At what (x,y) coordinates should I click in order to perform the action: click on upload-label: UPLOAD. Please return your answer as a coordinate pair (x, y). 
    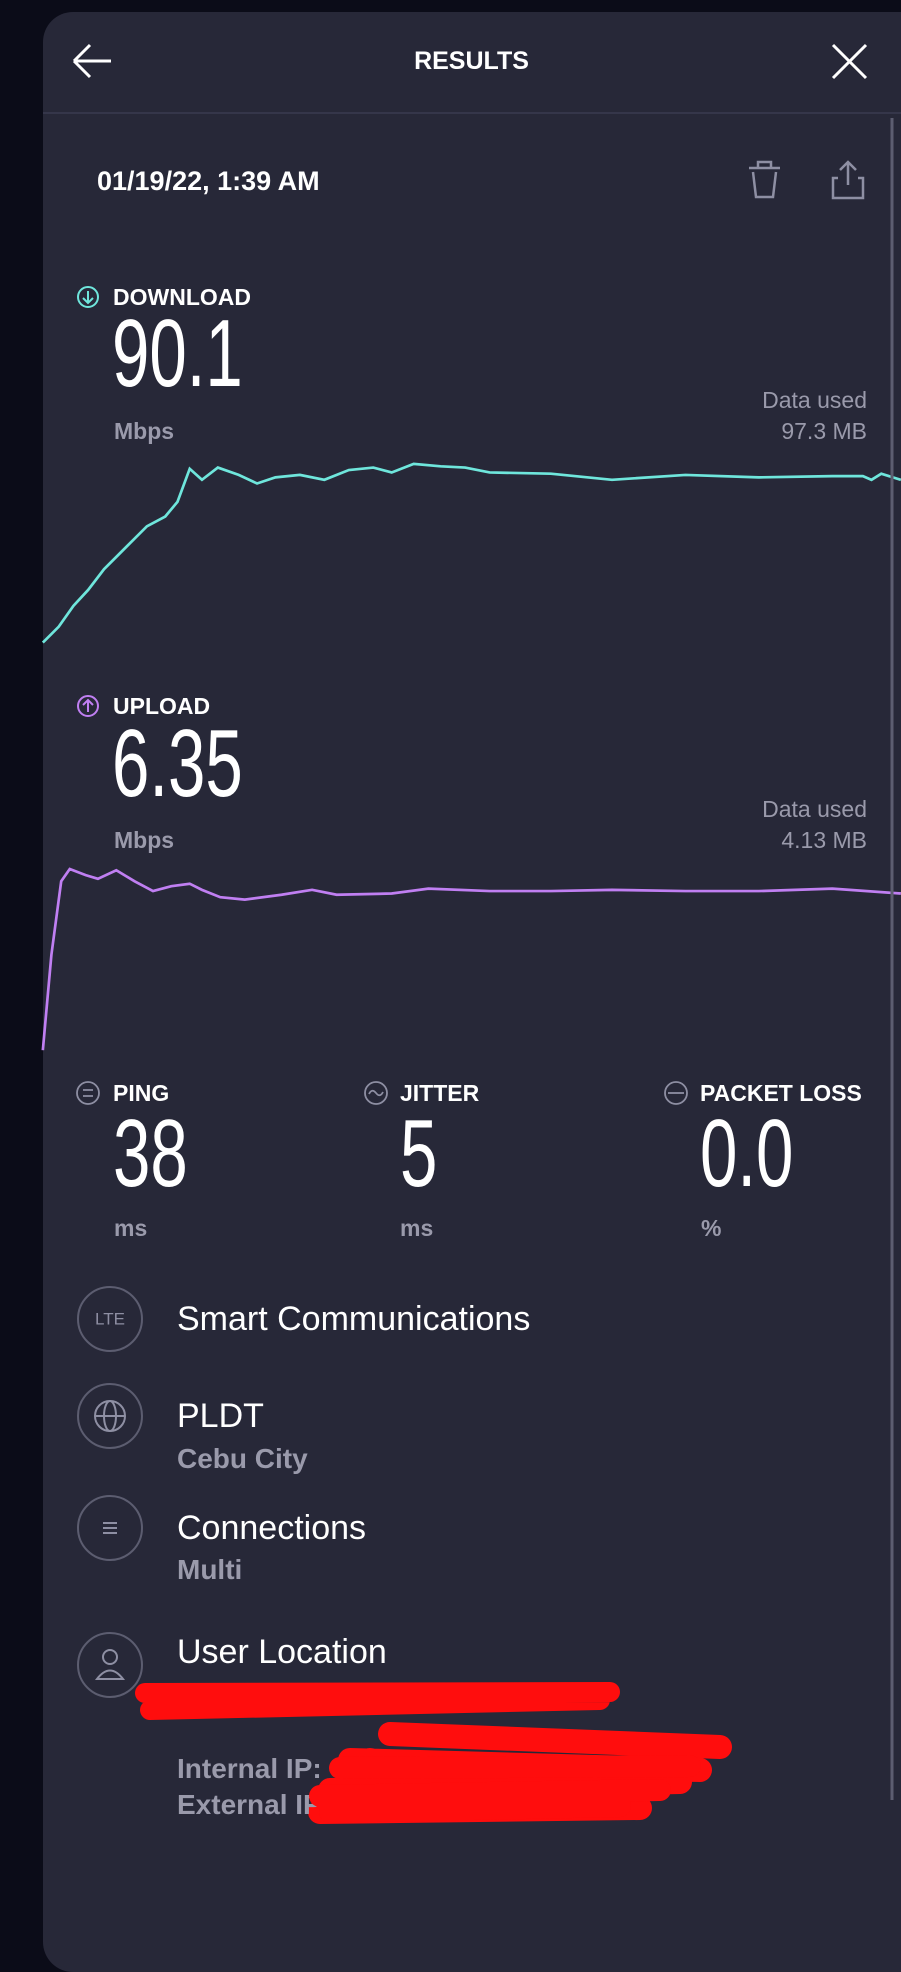
    Looking at the image, I should click on (162, 706).